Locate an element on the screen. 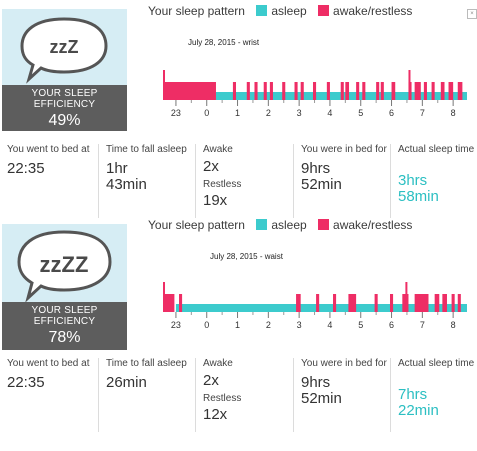 This screenshot has height=451, width=477. actual-sleep-value-2: 58min is located at coordinates (418, 196).